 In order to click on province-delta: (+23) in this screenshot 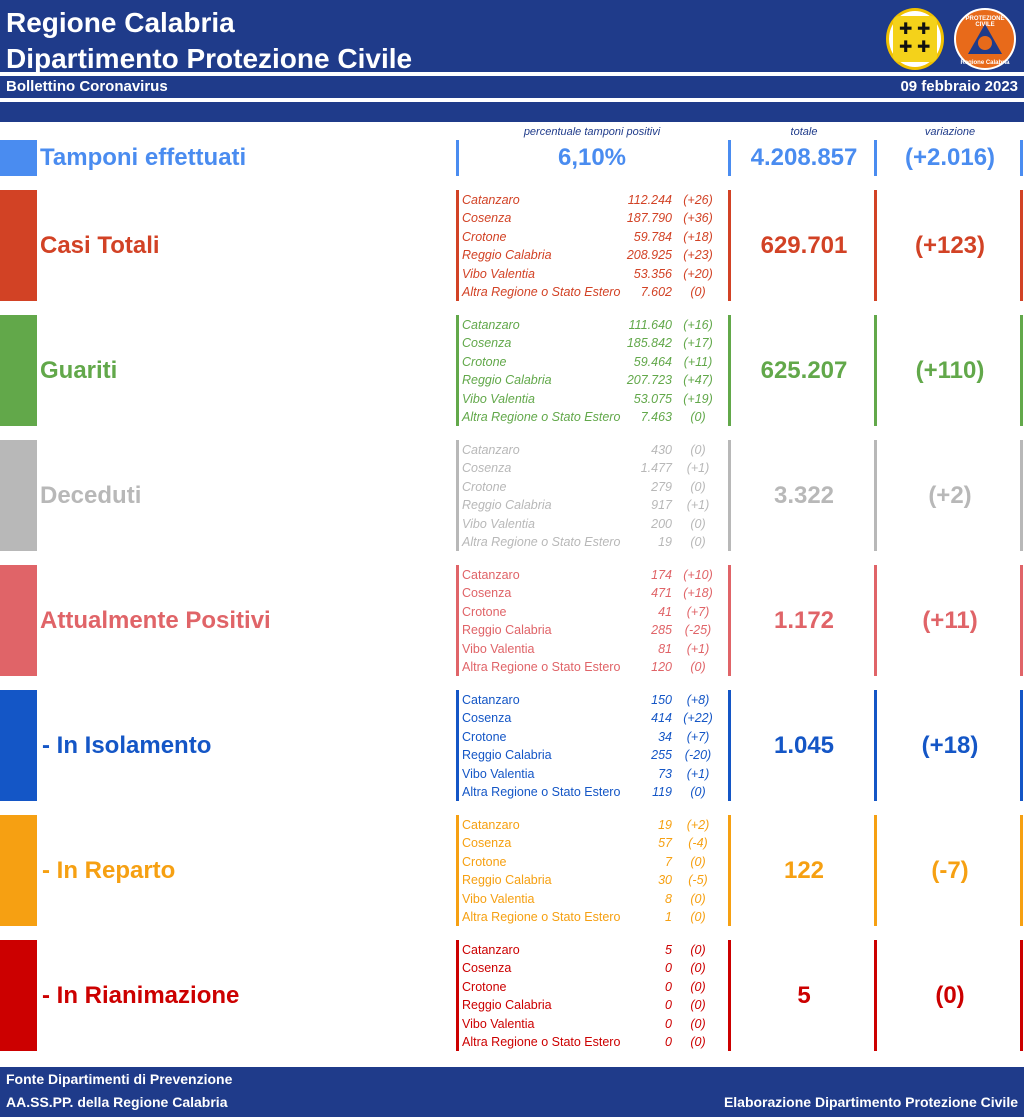, I will do `click(698, 255)`.